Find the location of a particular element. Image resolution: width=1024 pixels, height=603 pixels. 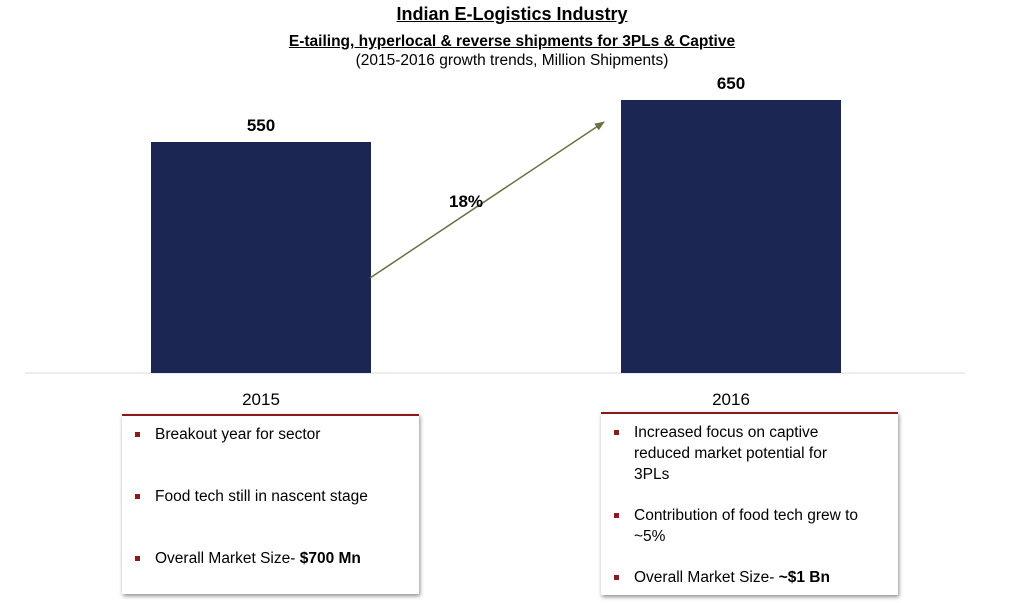

data-label-2015: 550 is located at coordinates (261, 125).